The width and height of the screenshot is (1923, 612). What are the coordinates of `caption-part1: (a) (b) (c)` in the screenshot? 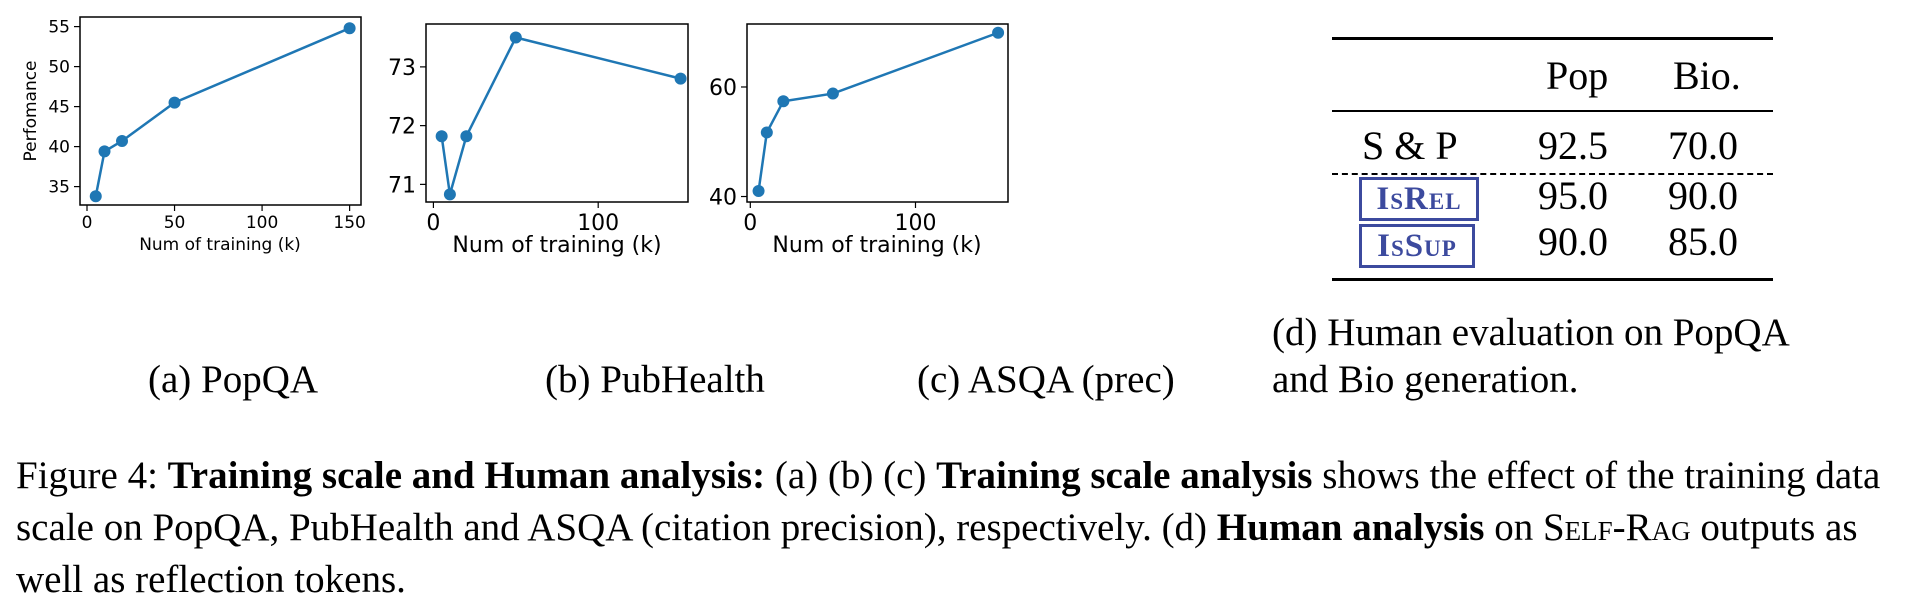 It's located at (851, 475).